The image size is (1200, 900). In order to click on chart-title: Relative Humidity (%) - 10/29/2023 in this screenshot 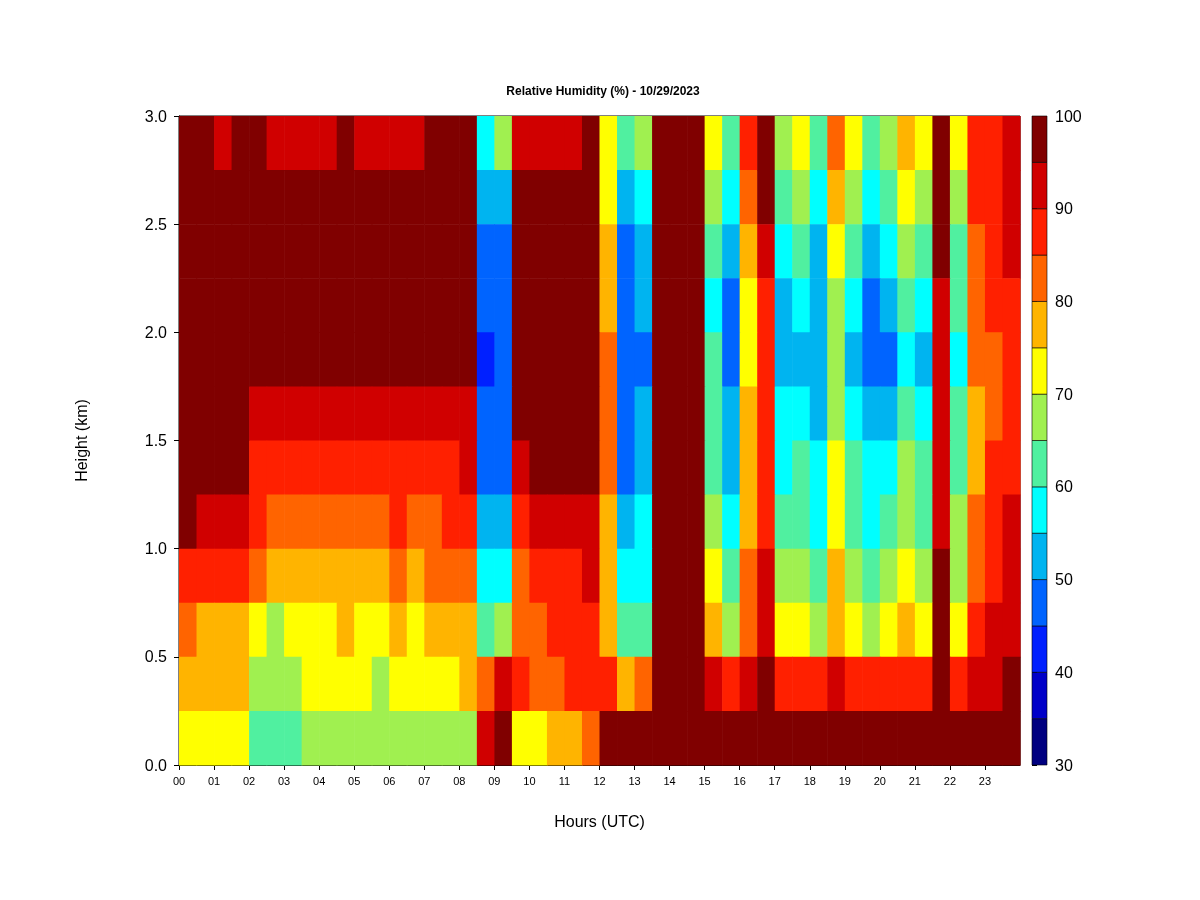, I will do `click(603, 91)`.